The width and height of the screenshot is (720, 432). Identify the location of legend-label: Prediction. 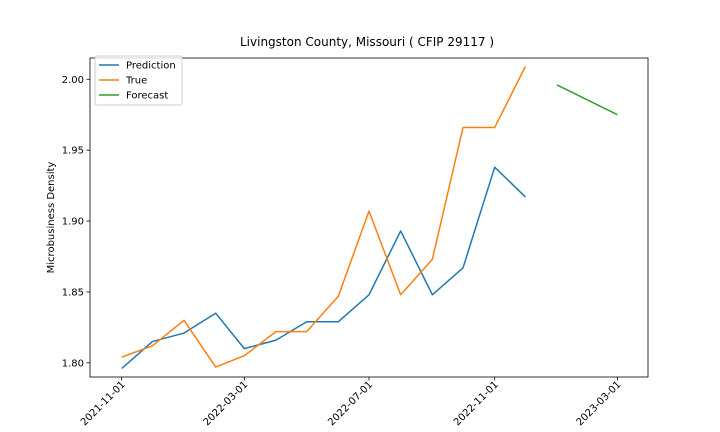
(151, 66).